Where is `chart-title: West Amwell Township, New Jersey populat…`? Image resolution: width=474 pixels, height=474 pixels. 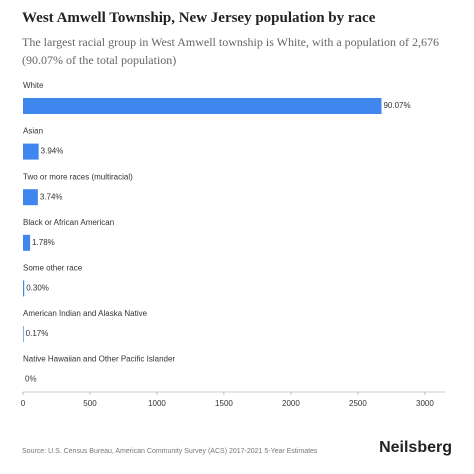 chart-title: West Amwell Township, New Jersey populat… is located at coordinates (199, 18).